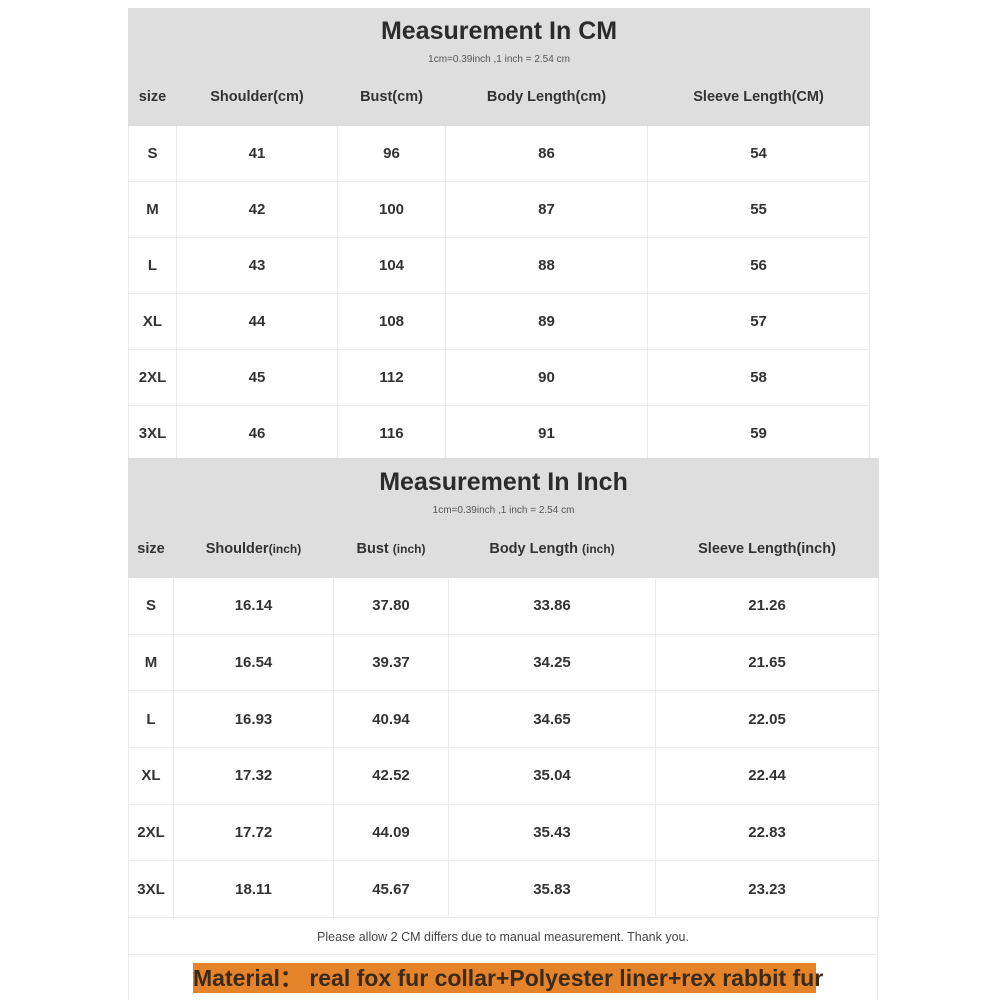  What do you see at coordinates (546, 265) in the screenshot?
I see `value-cell: 88` at bounding box center [546, 265].